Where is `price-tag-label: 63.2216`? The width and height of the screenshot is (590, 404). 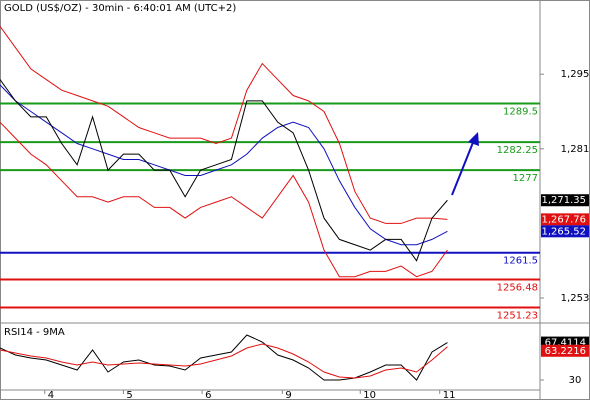
price-tag-label: 63.2216 is located at coordinates (565, 351).